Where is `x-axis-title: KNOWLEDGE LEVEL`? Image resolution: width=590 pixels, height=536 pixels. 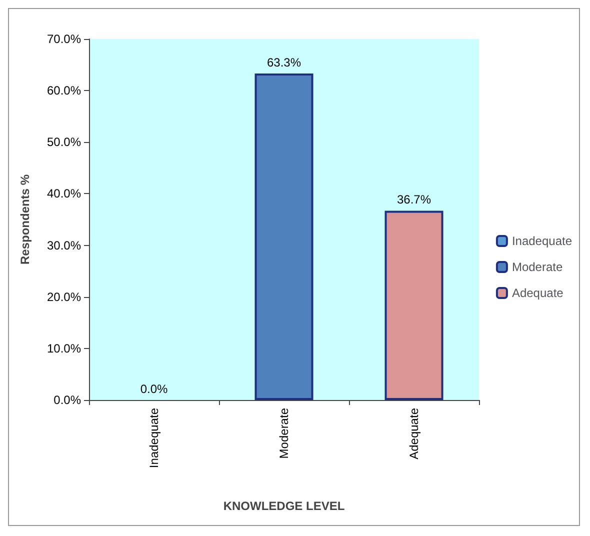 x-axis-title: KNOWLEDGE LEVEL is located at coordinates (284, 506).